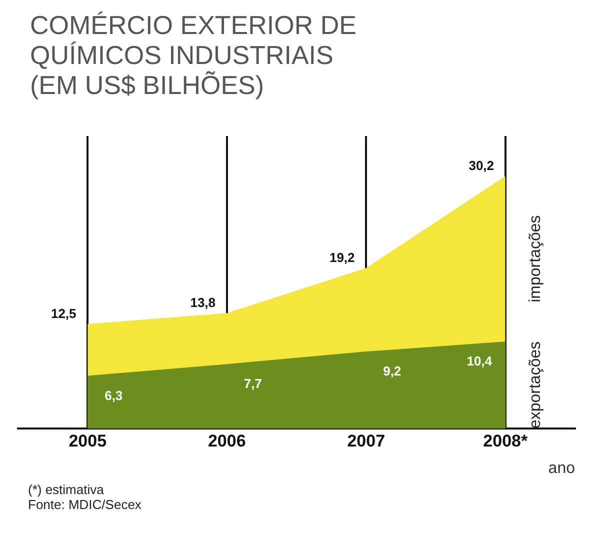 This screenshot has height=538, width=593. I want to click on data-label: 9,2, so click(392, 371).